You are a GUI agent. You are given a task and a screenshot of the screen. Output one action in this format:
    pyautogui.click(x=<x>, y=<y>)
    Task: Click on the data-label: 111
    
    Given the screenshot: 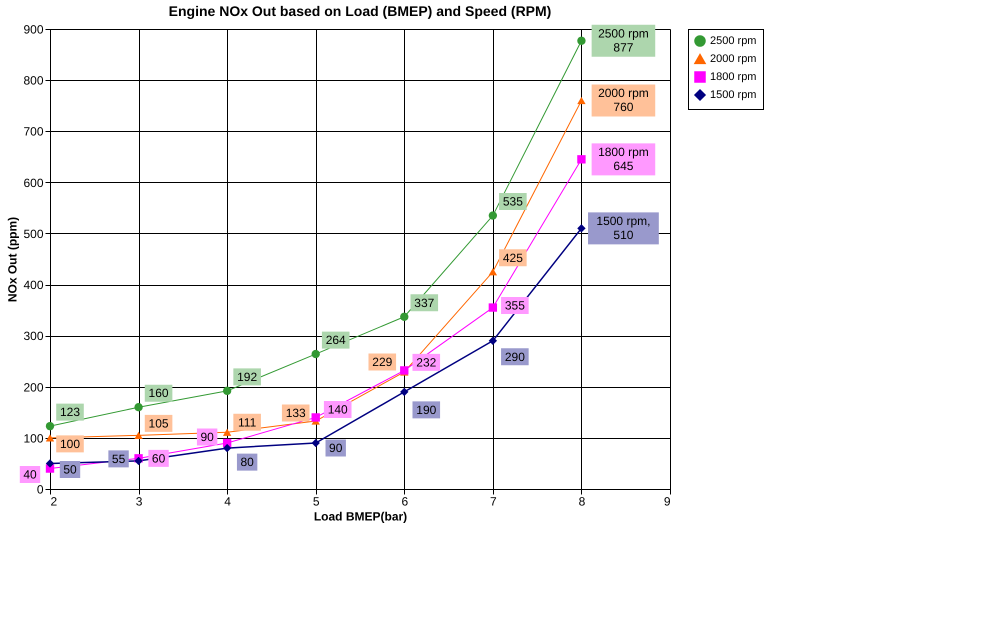 What is the action you would take?
    pyautogui.click(x=247, y=422)
    